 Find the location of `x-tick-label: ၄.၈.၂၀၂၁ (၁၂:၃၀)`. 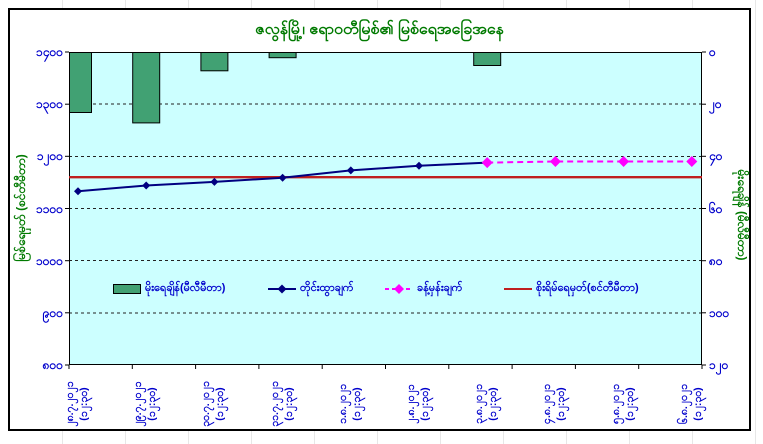

x-tick-label: ၄.၈.၂၀၂၁ (၁၂:၃၀) is located at coordinates (555, 404).